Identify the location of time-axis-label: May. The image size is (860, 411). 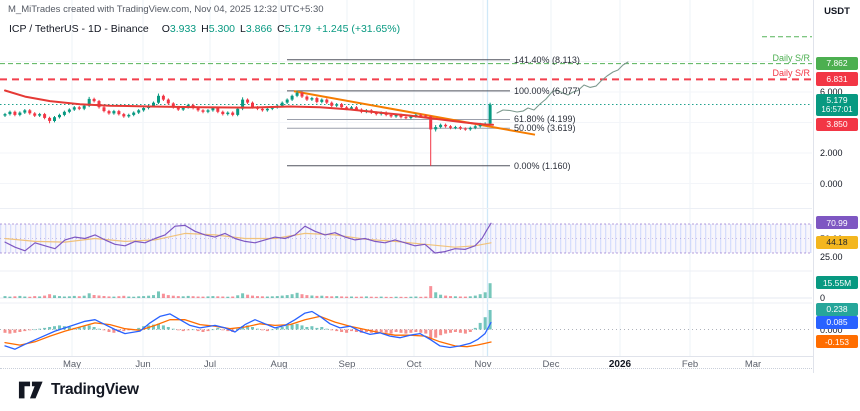
(72, 364).